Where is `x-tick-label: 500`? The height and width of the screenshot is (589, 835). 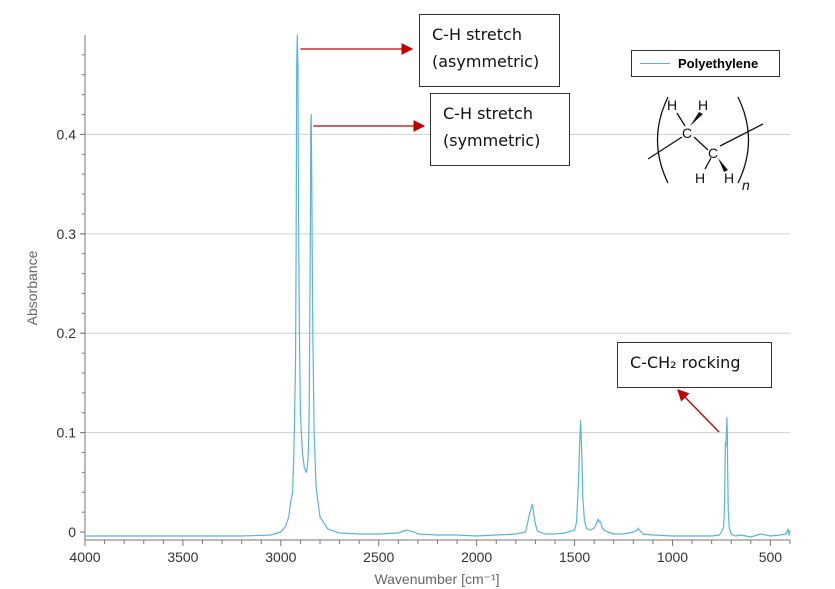 x-tick-label: 500 is located at coordinates (771, 557).